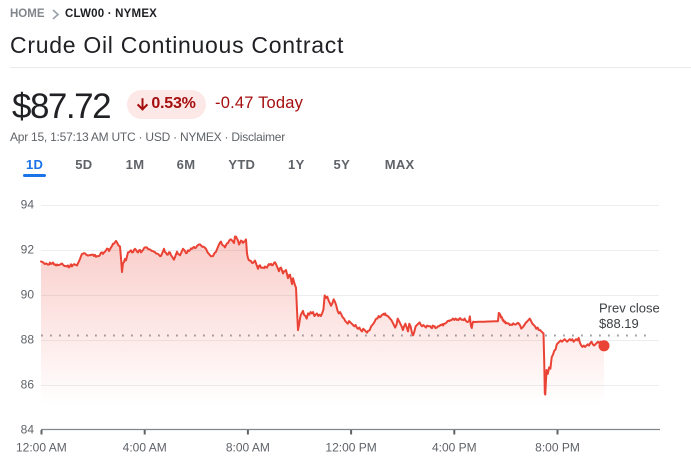 This screenshot has height=467, width=691. What do you see at coordinates (28, 340) in the screenshot?
I see `svg-text: 88` at bounding box center [28, 340].